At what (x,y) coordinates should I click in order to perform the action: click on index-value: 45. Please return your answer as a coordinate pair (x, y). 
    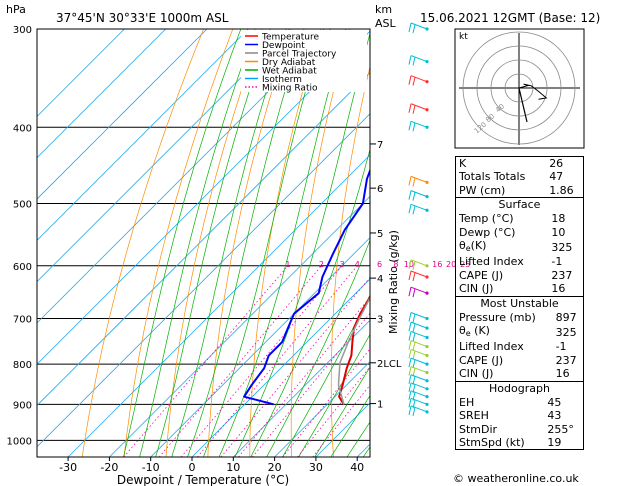
    Looking at the image, I should click on (554, 402).